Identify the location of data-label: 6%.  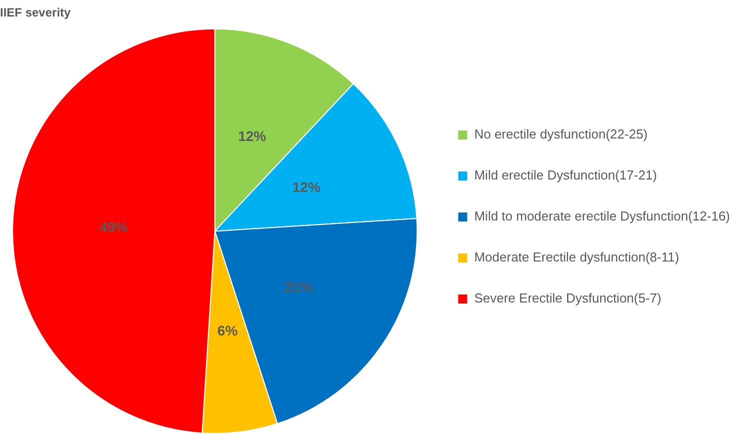
(227, 330).